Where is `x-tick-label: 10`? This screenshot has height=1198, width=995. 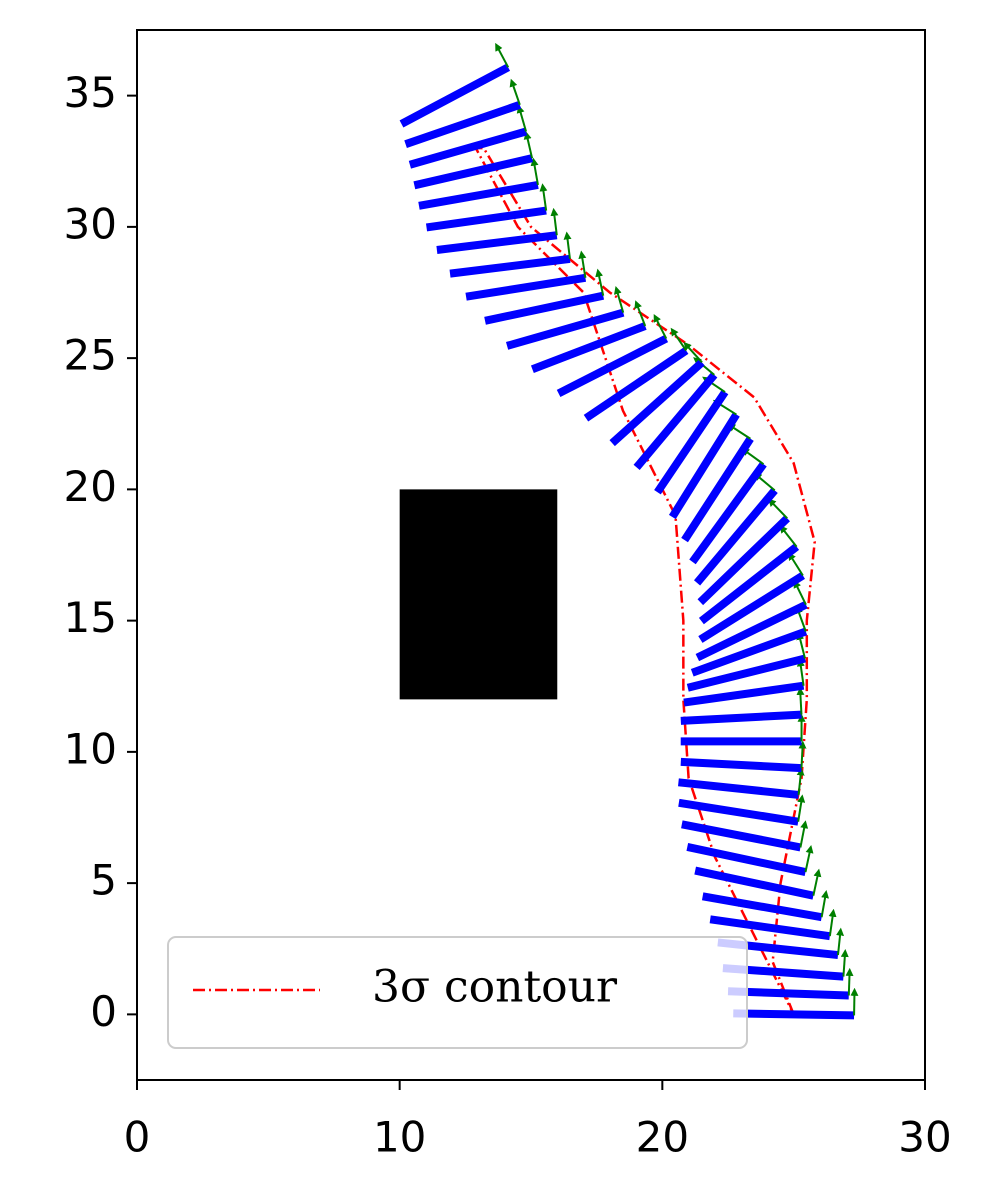 x-tick-label: 10 is located at coordinates (399, 1137).